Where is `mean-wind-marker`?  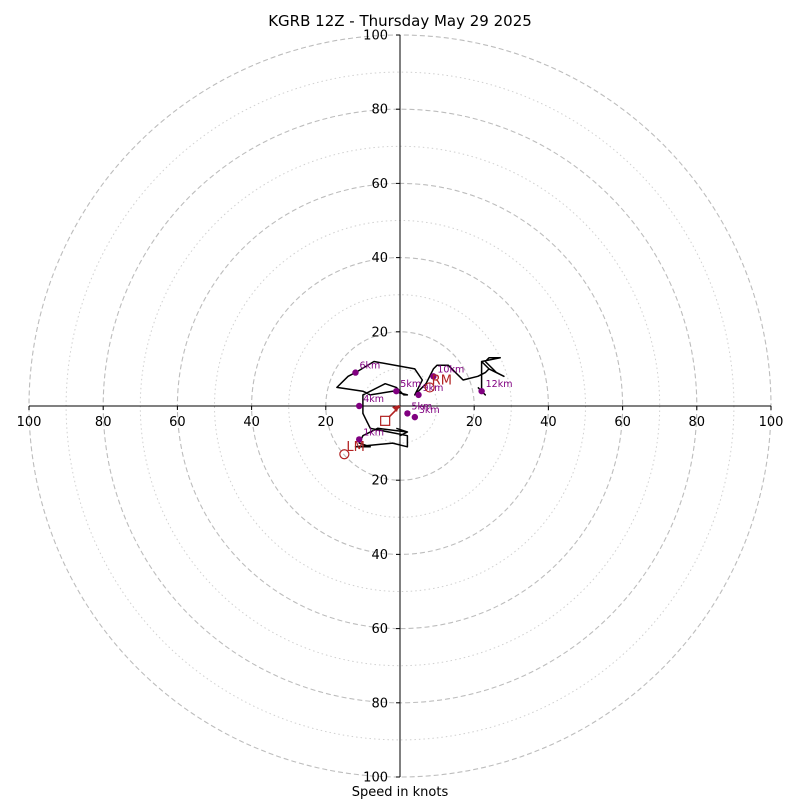 mean-wind-marker is located at coordinates (385, 420).